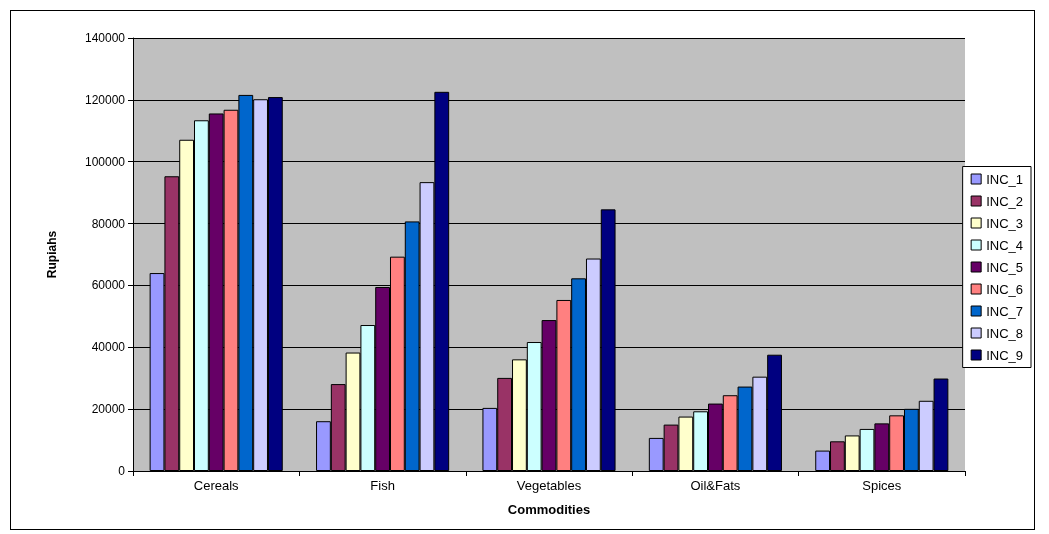 The height and width of the screenshot is (534, 1049). I want to click on legend-label: INC_8, so click(1005, 333).